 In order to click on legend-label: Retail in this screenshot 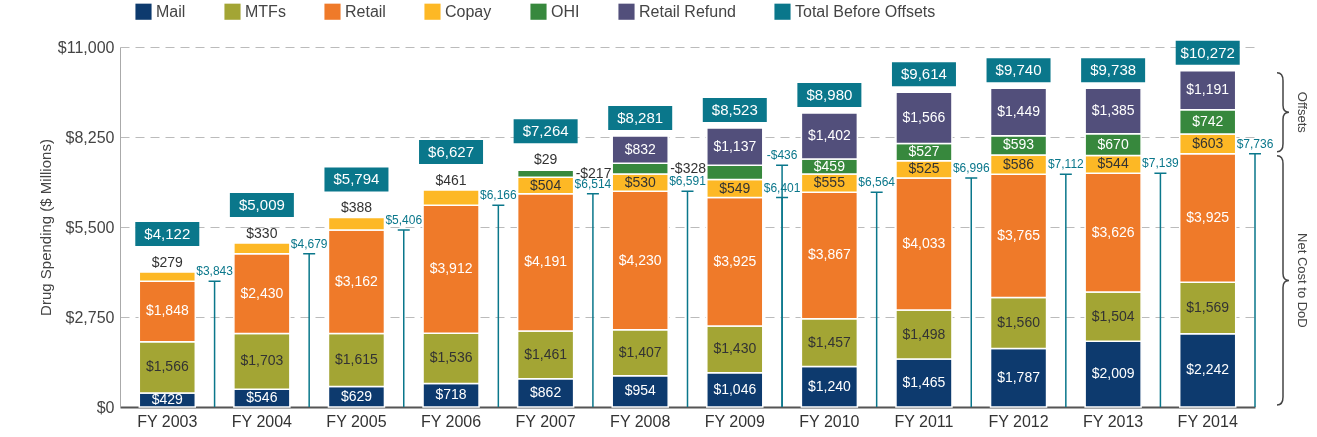, I will do `click(365, 11)`.